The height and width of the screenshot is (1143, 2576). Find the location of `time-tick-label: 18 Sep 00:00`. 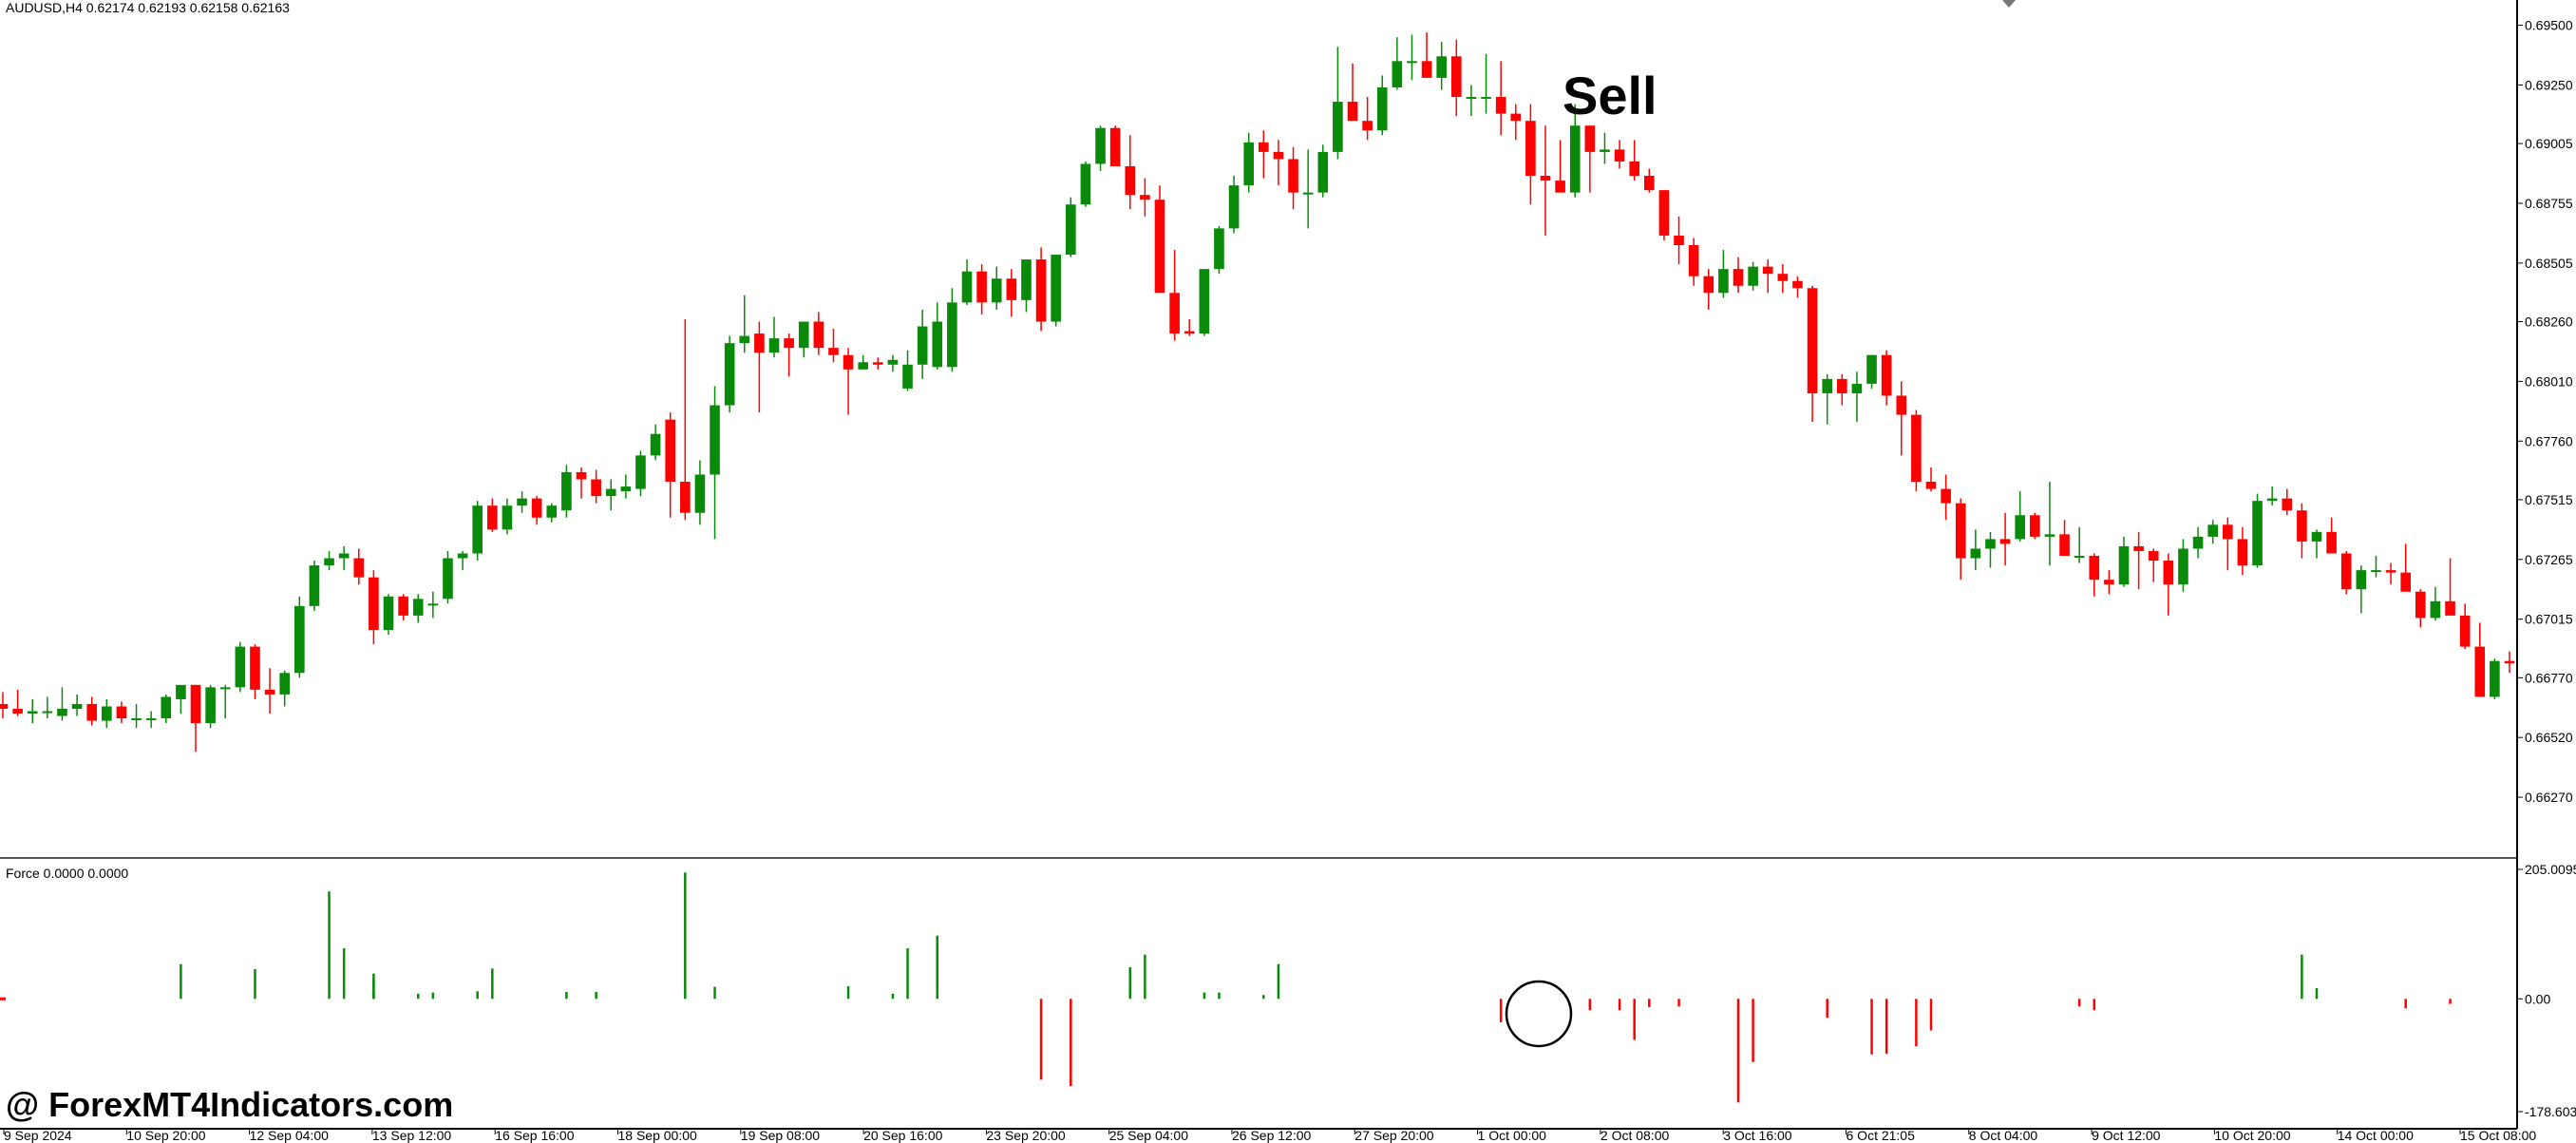

time-tick-label: 18 Sep 00:00 is located at coordinates (658, 1135).